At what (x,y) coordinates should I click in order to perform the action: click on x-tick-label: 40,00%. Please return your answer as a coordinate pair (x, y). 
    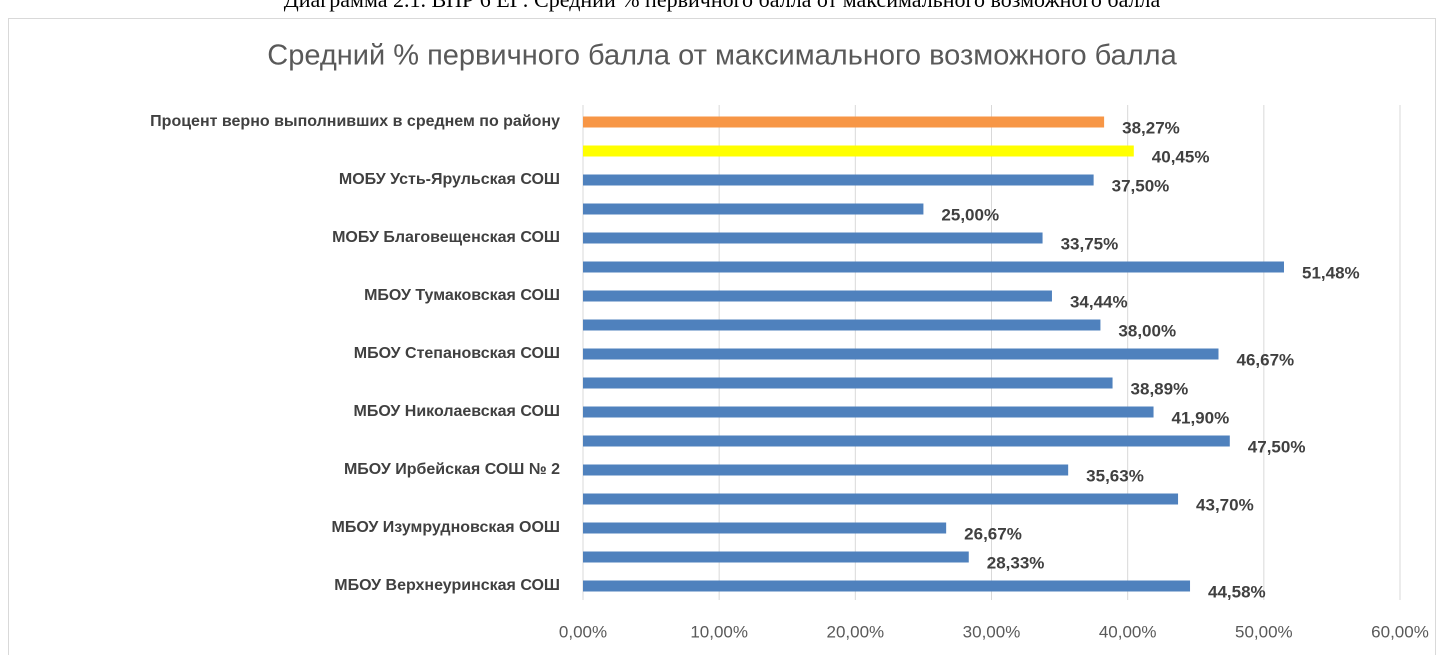
    Looking at the image, I should click on (1128, 631).